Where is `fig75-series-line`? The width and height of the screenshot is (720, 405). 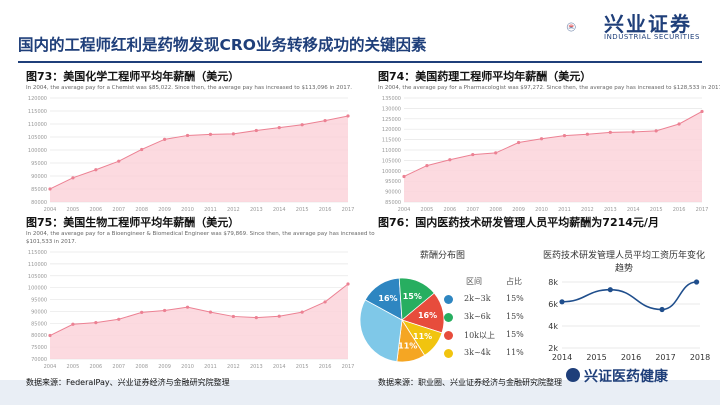 fig75-series-line is located at coordinates (199, 309).